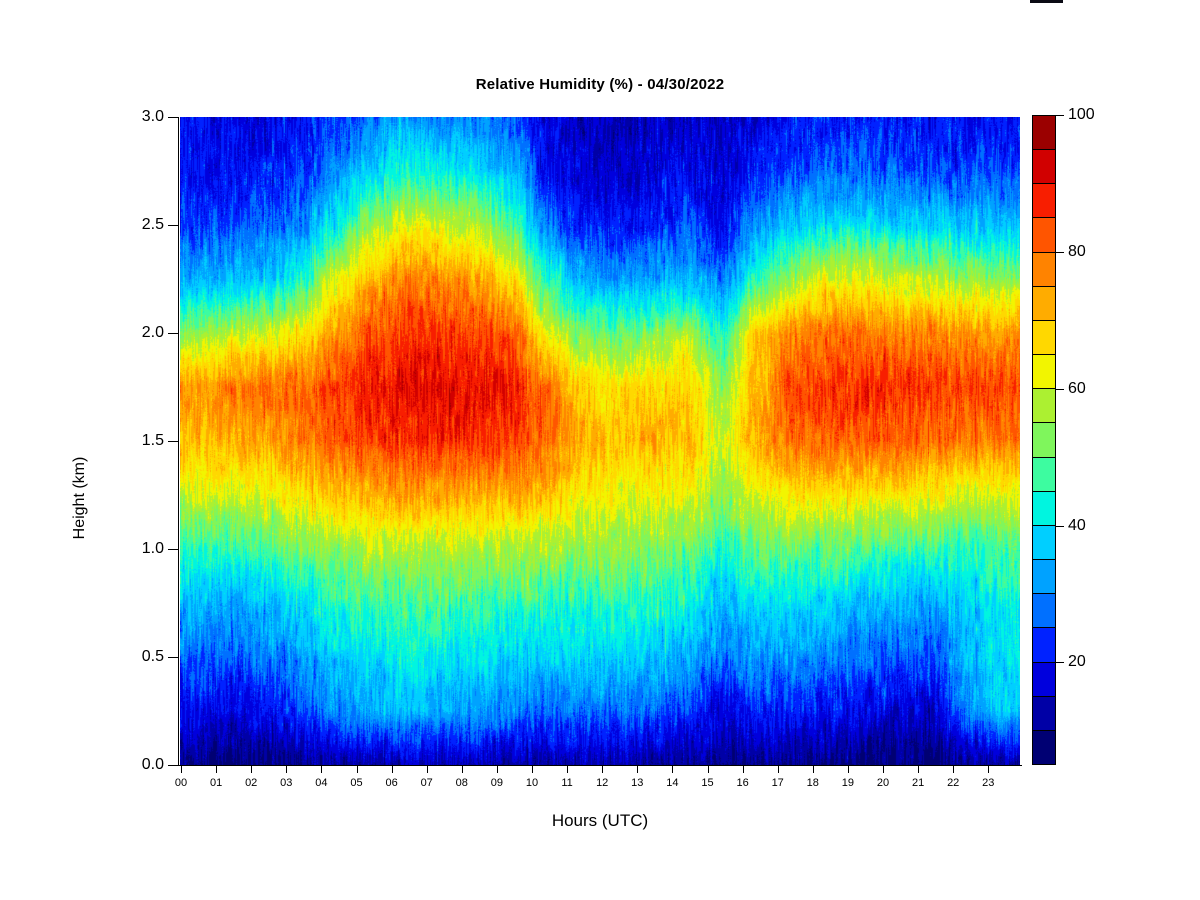 This screenshot has width=1200, height=900. Describe the element at coordinates (1077, 251) in the screenshot. I see `colorbar-tick-label: 80` at that location.